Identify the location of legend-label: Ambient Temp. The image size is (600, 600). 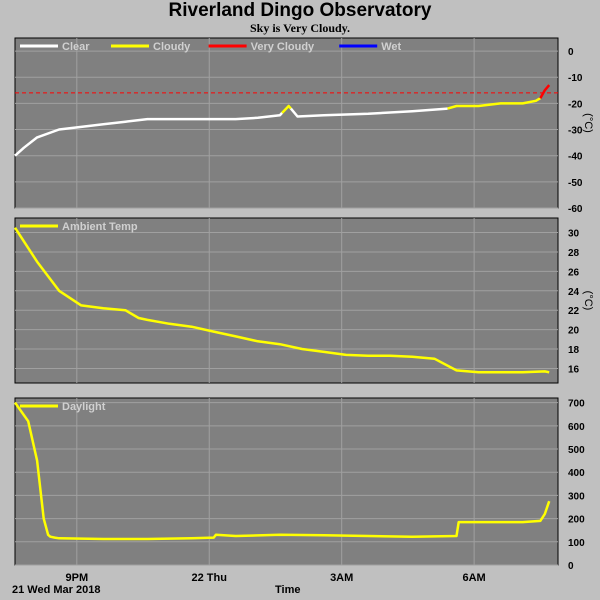
(100, 227).